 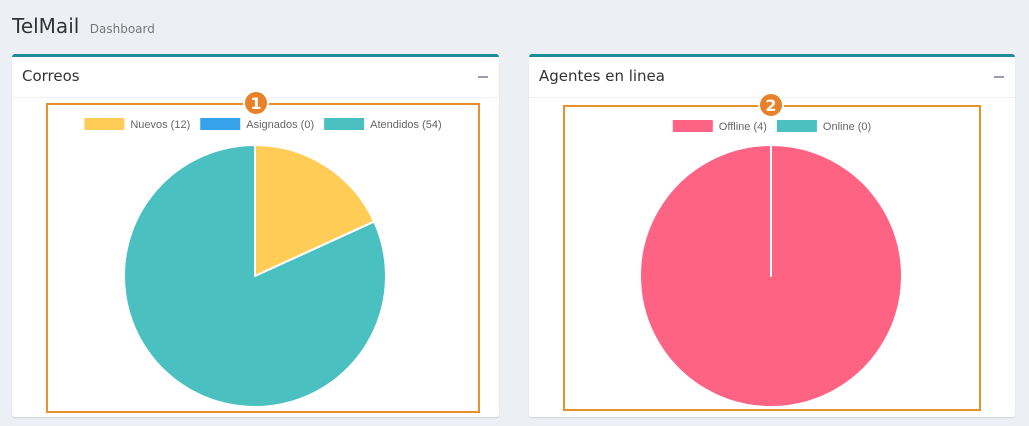 What do you see at coordinates (315, 210) in the screenshot?
I see `pie-slice` at bounding box center [315, 210].